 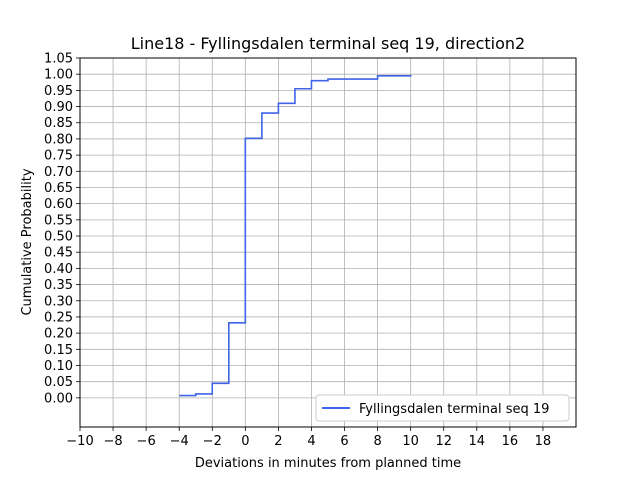 I want to click on x-tick-label: 2, so click(x=278, y=441).